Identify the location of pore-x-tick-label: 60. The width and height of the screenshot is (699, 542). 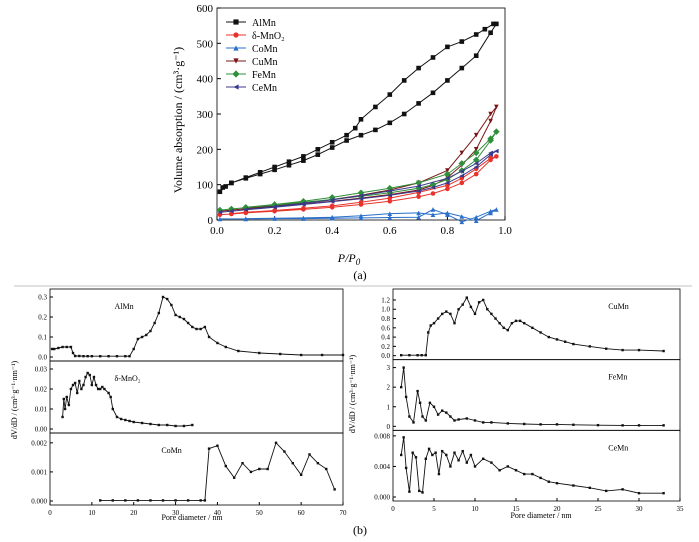
(302, 513).